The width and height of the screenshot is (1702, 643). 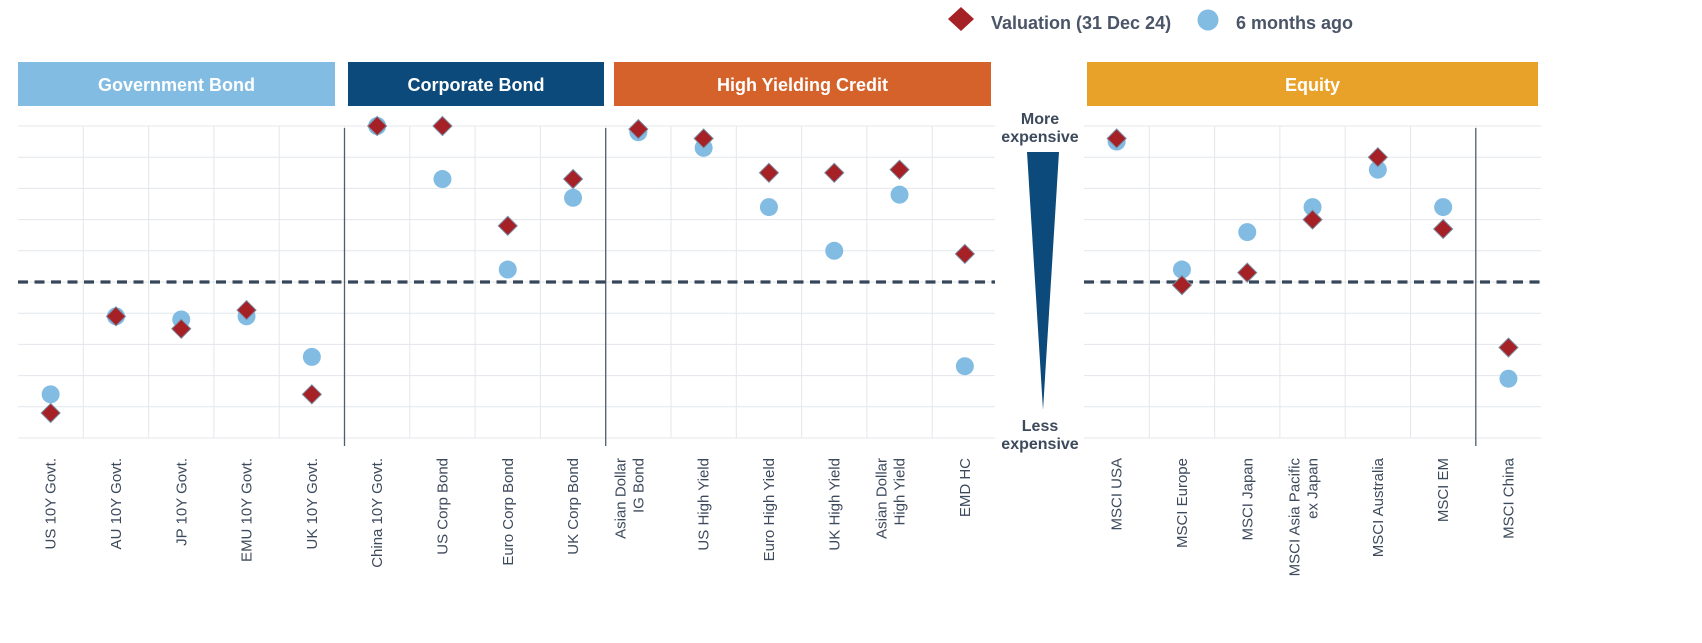 What do you see at coordinates (899, 169) in the screenshot?
I see `point-valuation-asian-dollar-high-yield` at bounding box center [899, 169].